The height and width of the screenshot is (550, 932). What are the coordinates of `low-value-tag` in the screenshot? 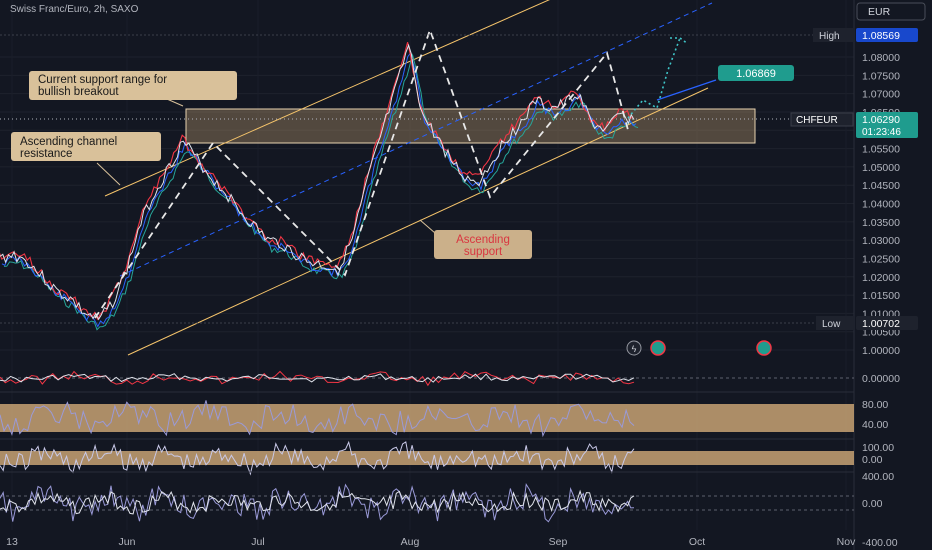 It's located at (887, 323).